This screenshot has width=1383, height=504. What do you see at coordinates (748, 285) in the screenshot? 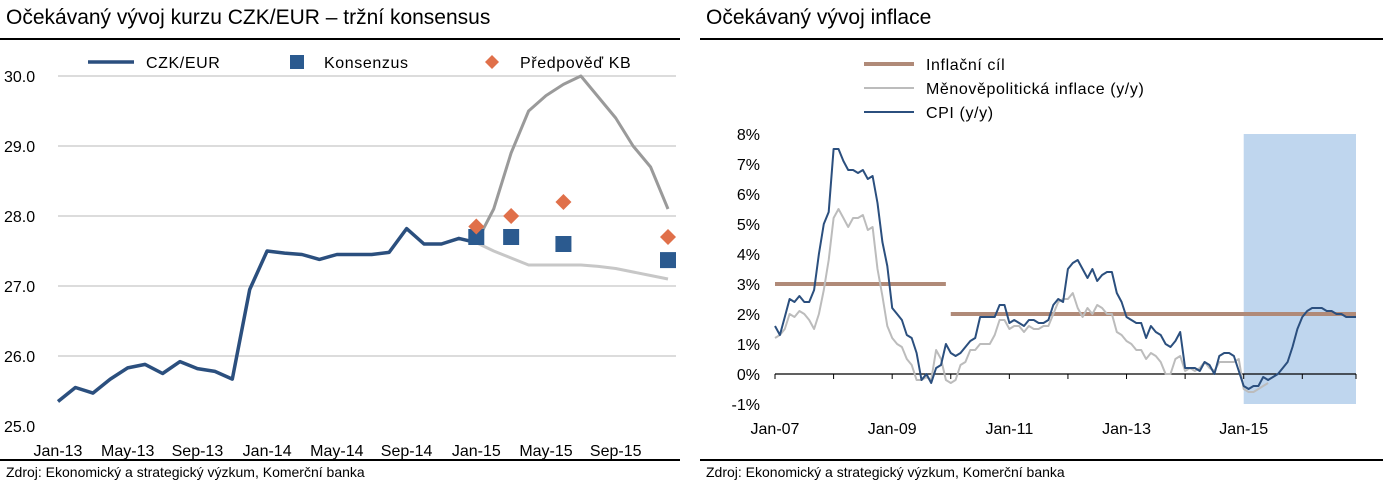
I see `y-tick-label: 3%` at bounding box center [748, 285].